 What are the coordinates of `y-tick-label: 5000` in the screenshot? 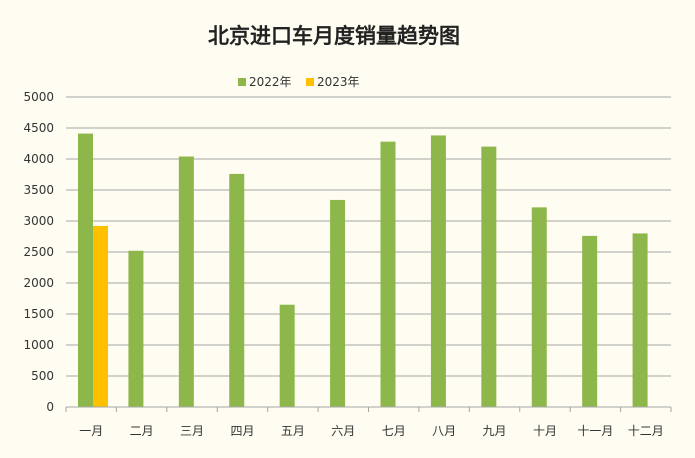 It's located at (38, 97).